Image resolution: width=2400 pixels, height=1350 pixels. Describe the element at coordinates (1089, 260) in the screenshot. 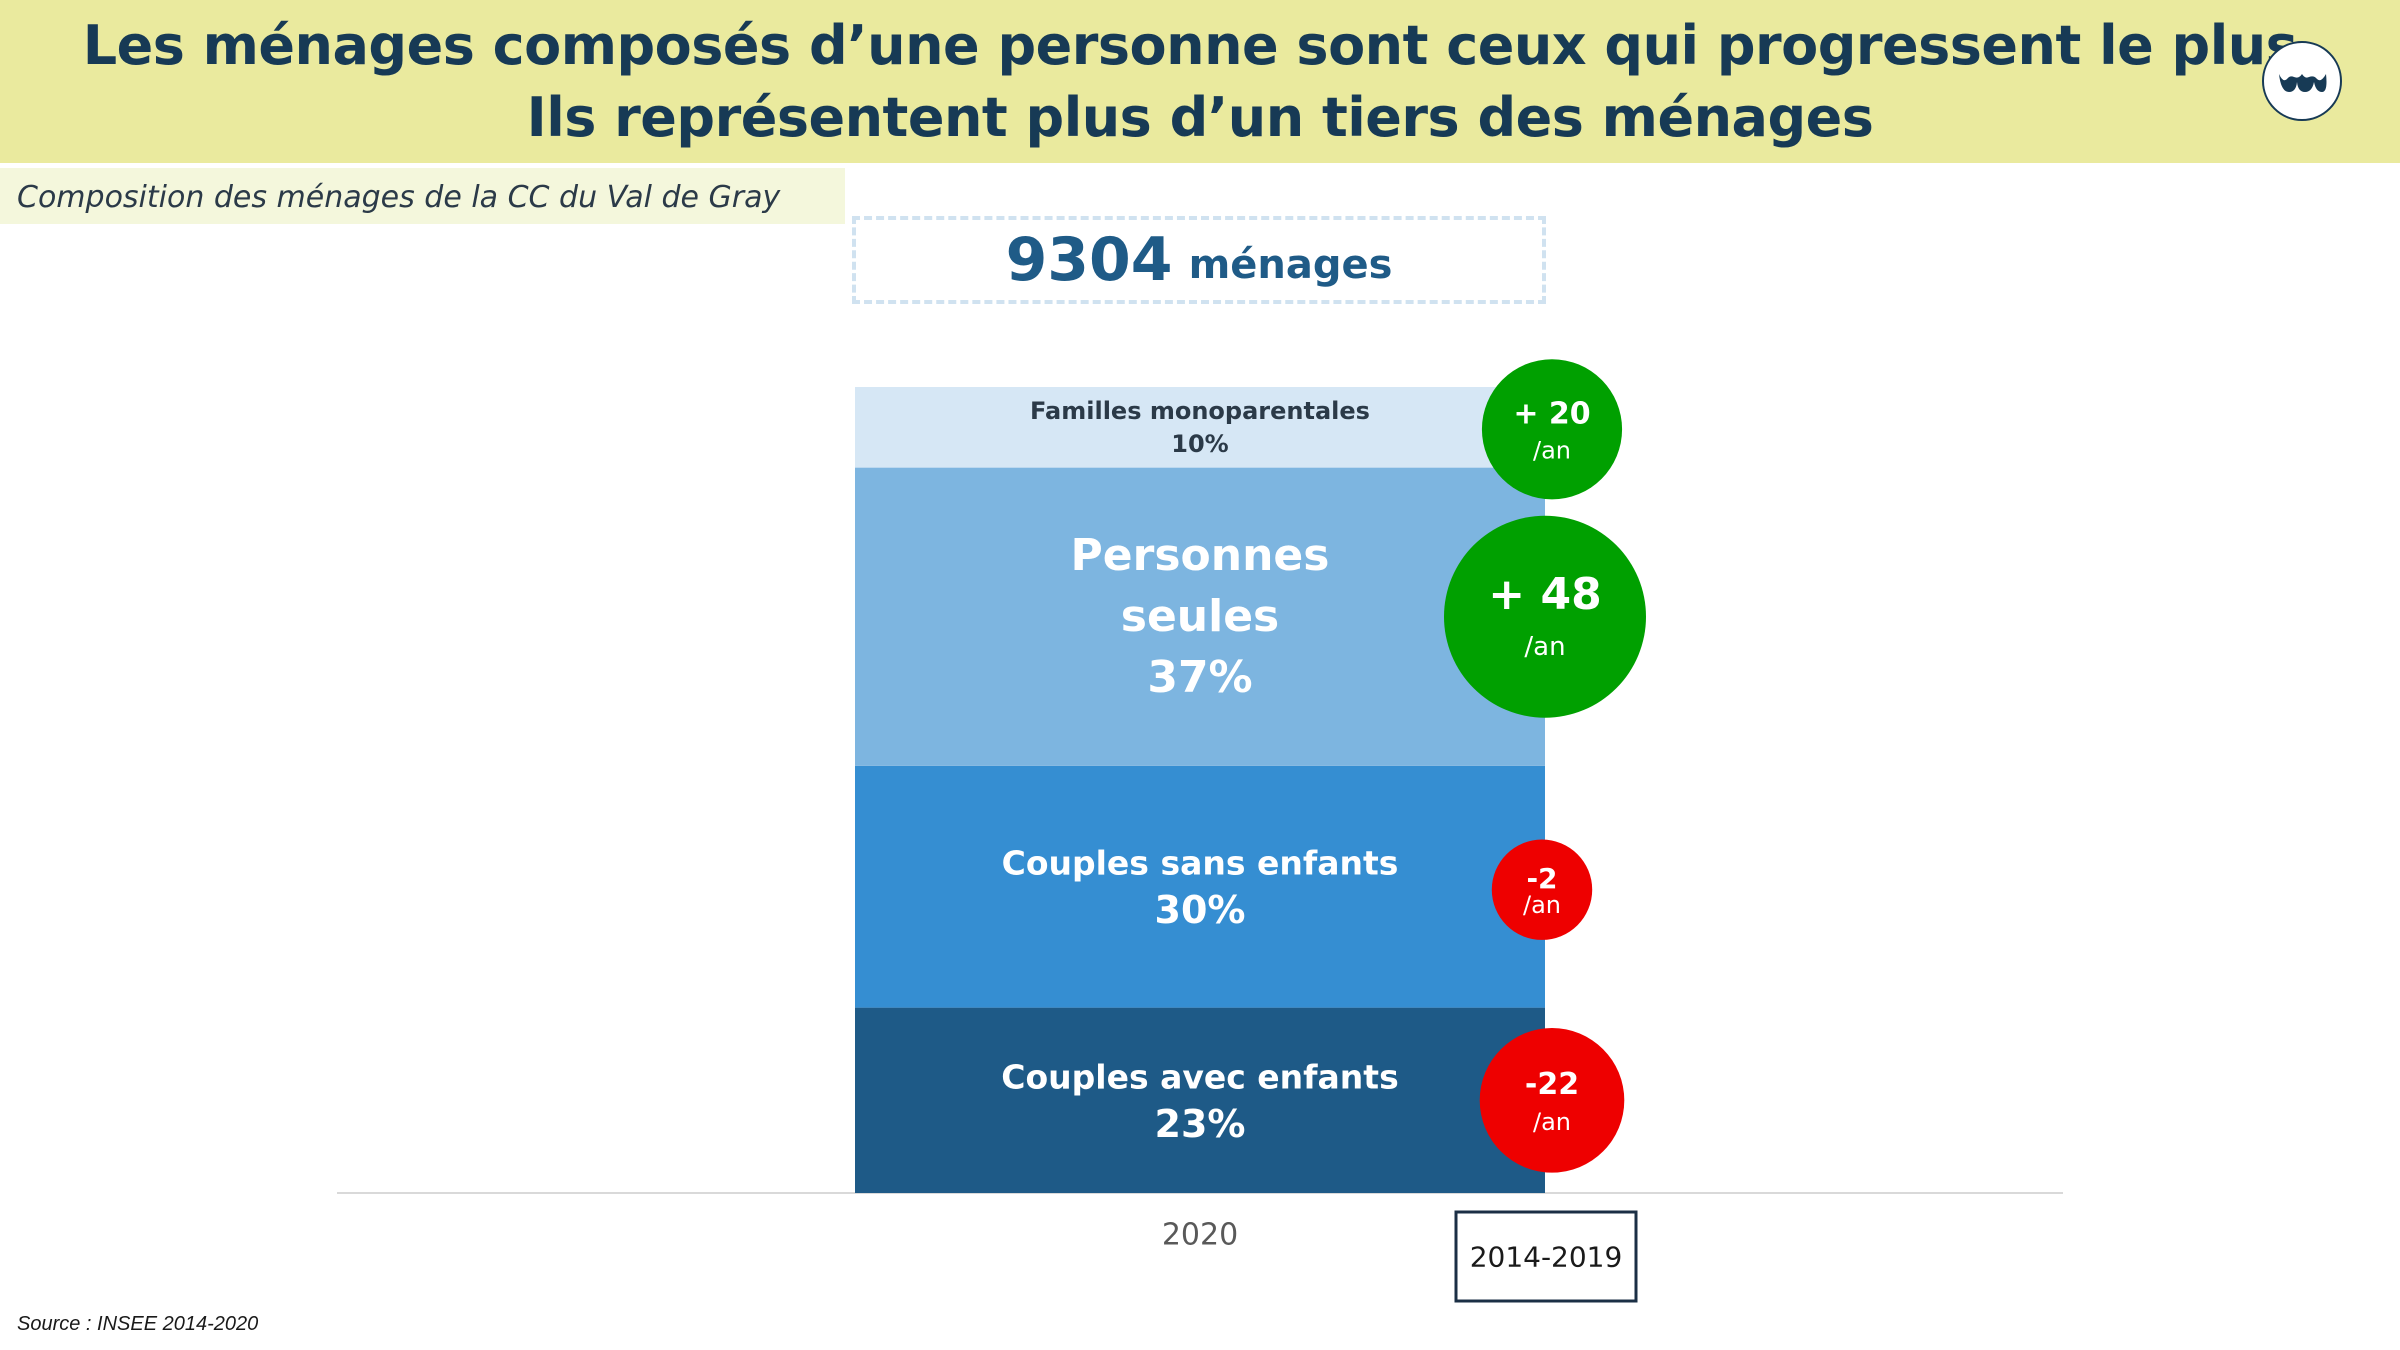

I see `total-households-number: 9304` at that location.